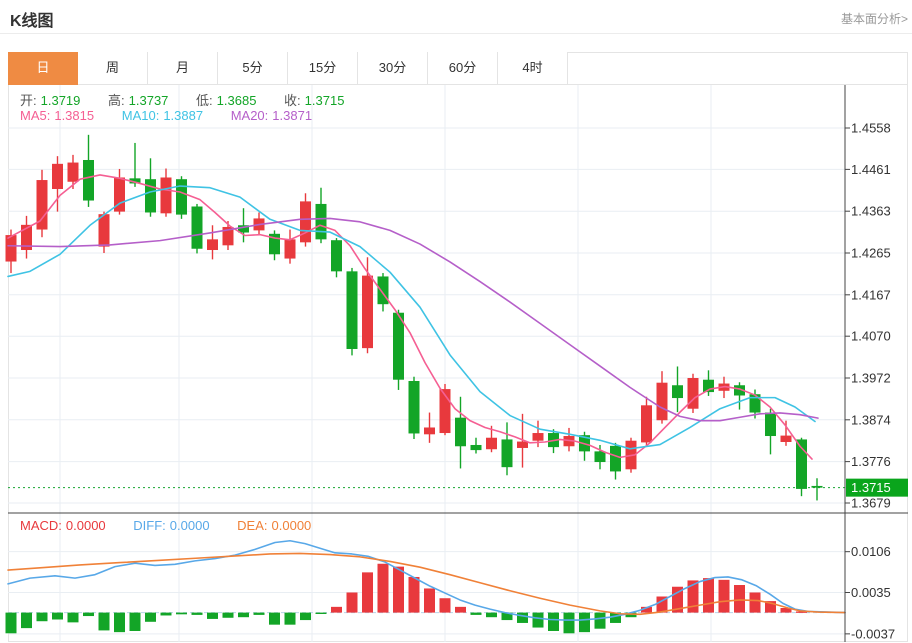  I want to click on ma20-label: MA20:, so click(249, 115).